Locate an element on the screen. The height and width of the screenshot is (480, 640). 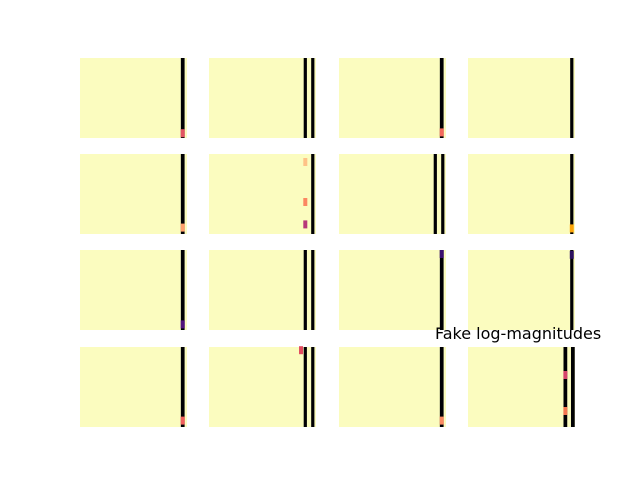
panel-r2-c1 is located at coordinates (133, 194).